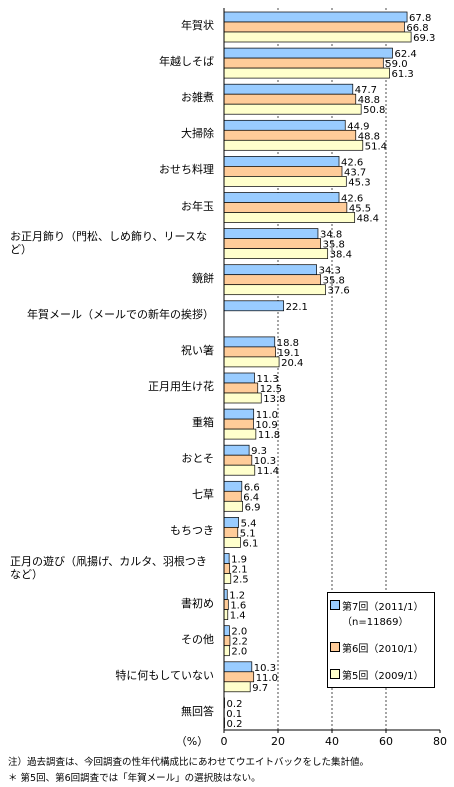 The image size is (454, 787). Describe the element at coordinates (259, 451) in the screenshot. I see `value-label: 9.3` at that location.